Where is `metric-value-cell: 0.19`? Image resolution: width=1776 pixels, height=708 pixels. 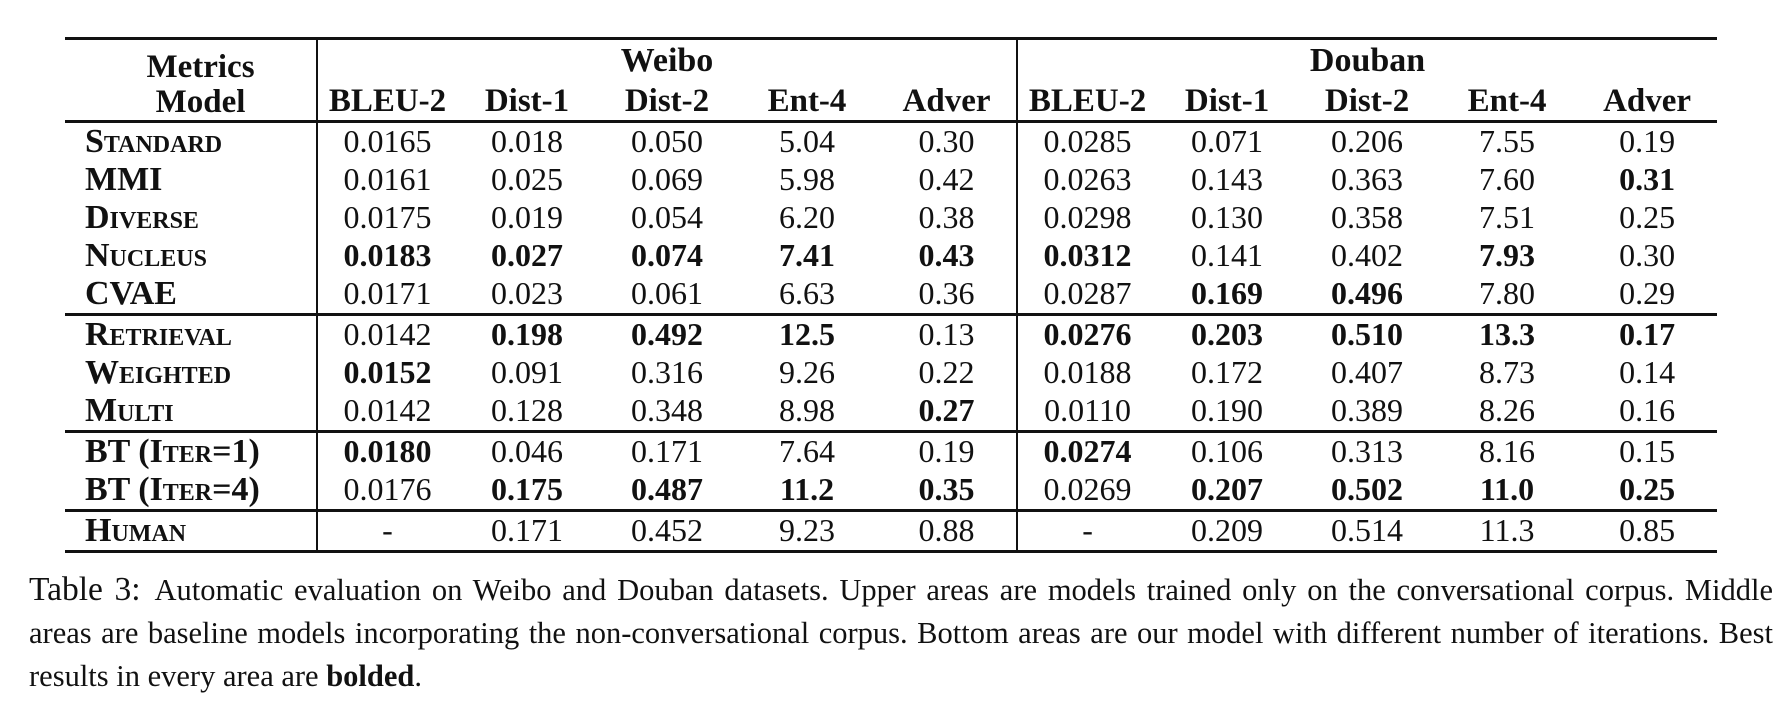
metric-value-cell: 0.19 is located at coordinates (1647, 141).